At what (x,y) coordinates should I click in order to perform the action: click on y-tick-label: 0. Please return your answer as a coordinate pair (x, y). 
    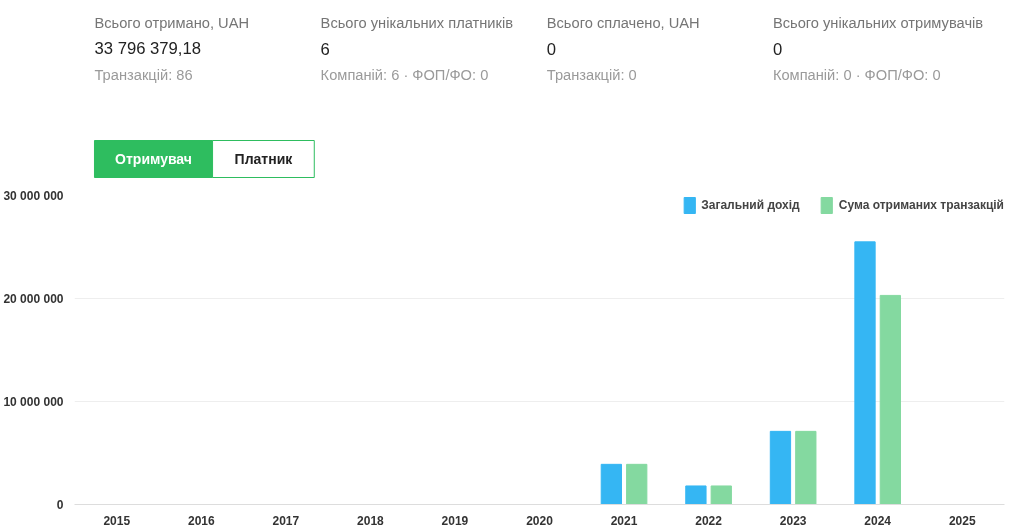
    Looking at the image, I should click on (60, 504).